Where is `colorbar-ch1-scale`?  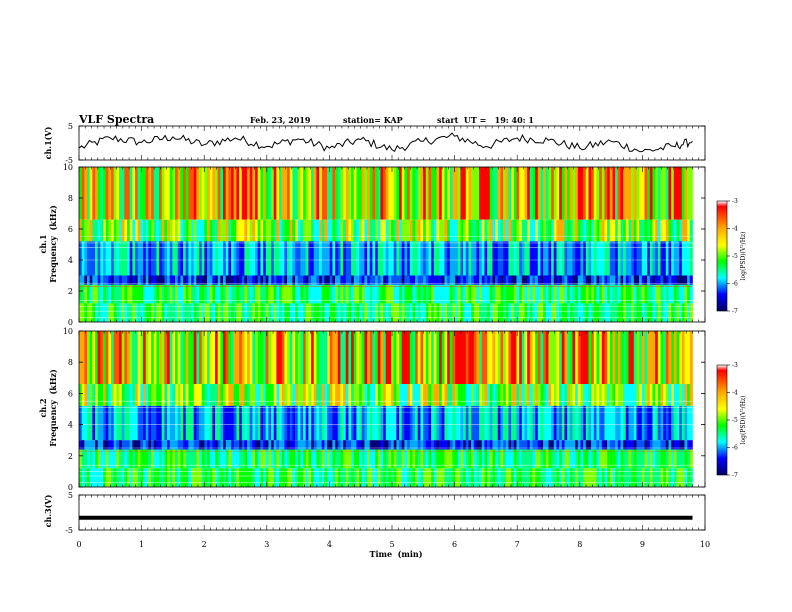 colorbar-ch1-scale is located at coordinates (722, 256).